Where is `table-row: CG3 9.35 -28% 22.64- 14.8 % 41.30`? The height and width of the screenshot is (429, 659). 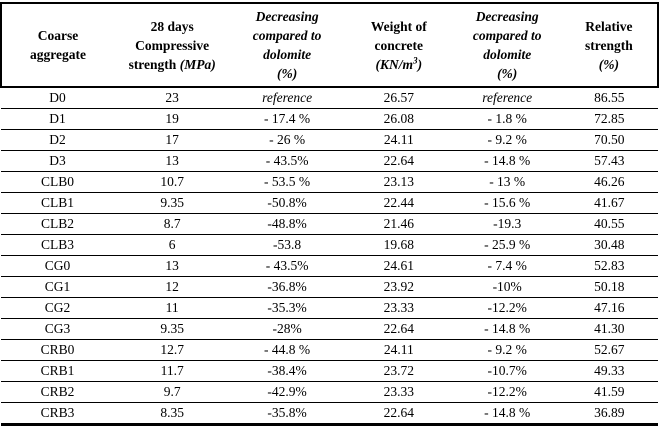 table-row: CG3 9.35 -28% 22.64- 14.8 % 41.30 is located at coordinates (329, 329).